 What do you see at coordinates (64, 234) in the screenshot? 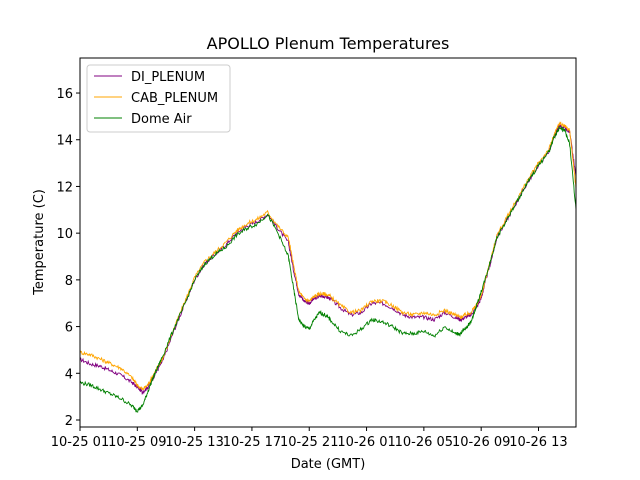
I see `y-tick-label: 10` at bounding box center [64, 234].